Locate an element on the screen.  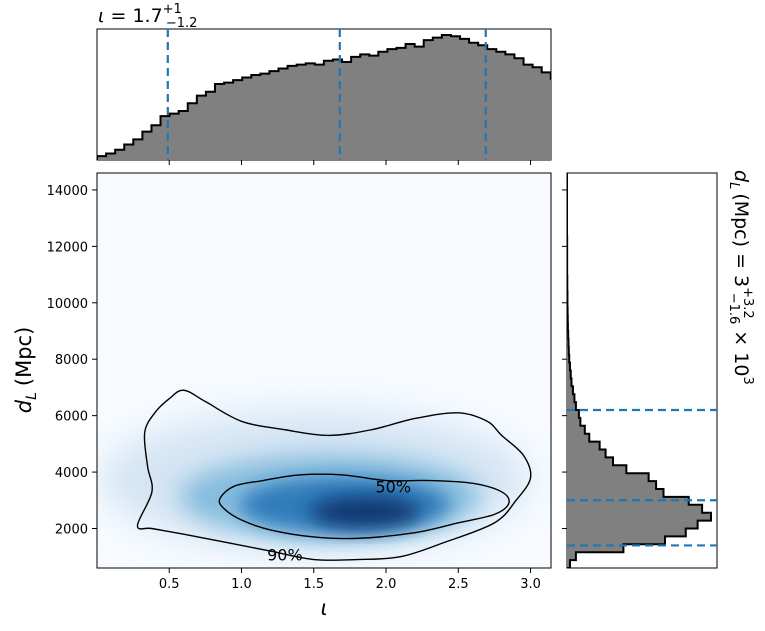
density-core is located at coordinates (365, 512).